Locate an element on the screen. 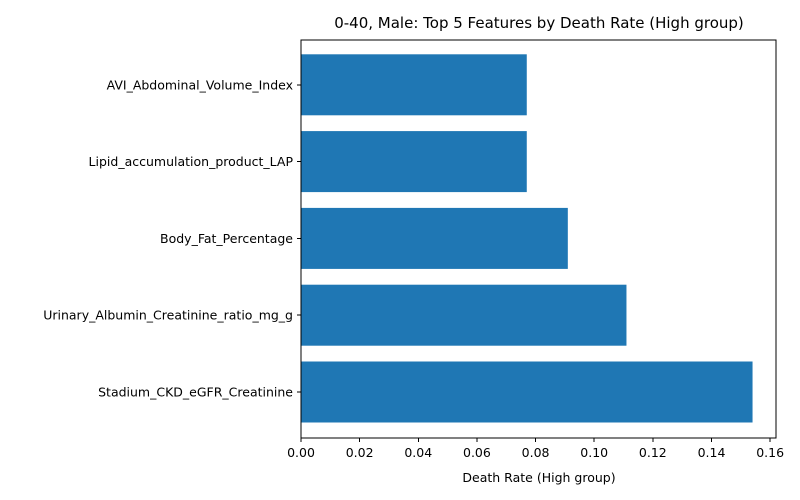  x-tick-label: 0.00 is located at coordinates (301, 452).